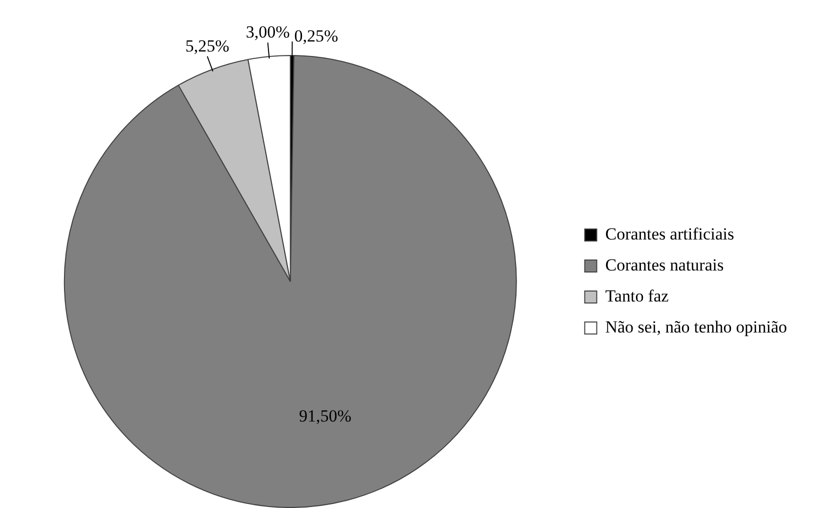  Describe the element at coordinates (316, 36) in the screenshot. I see `data-label: 0,25%` at that location.